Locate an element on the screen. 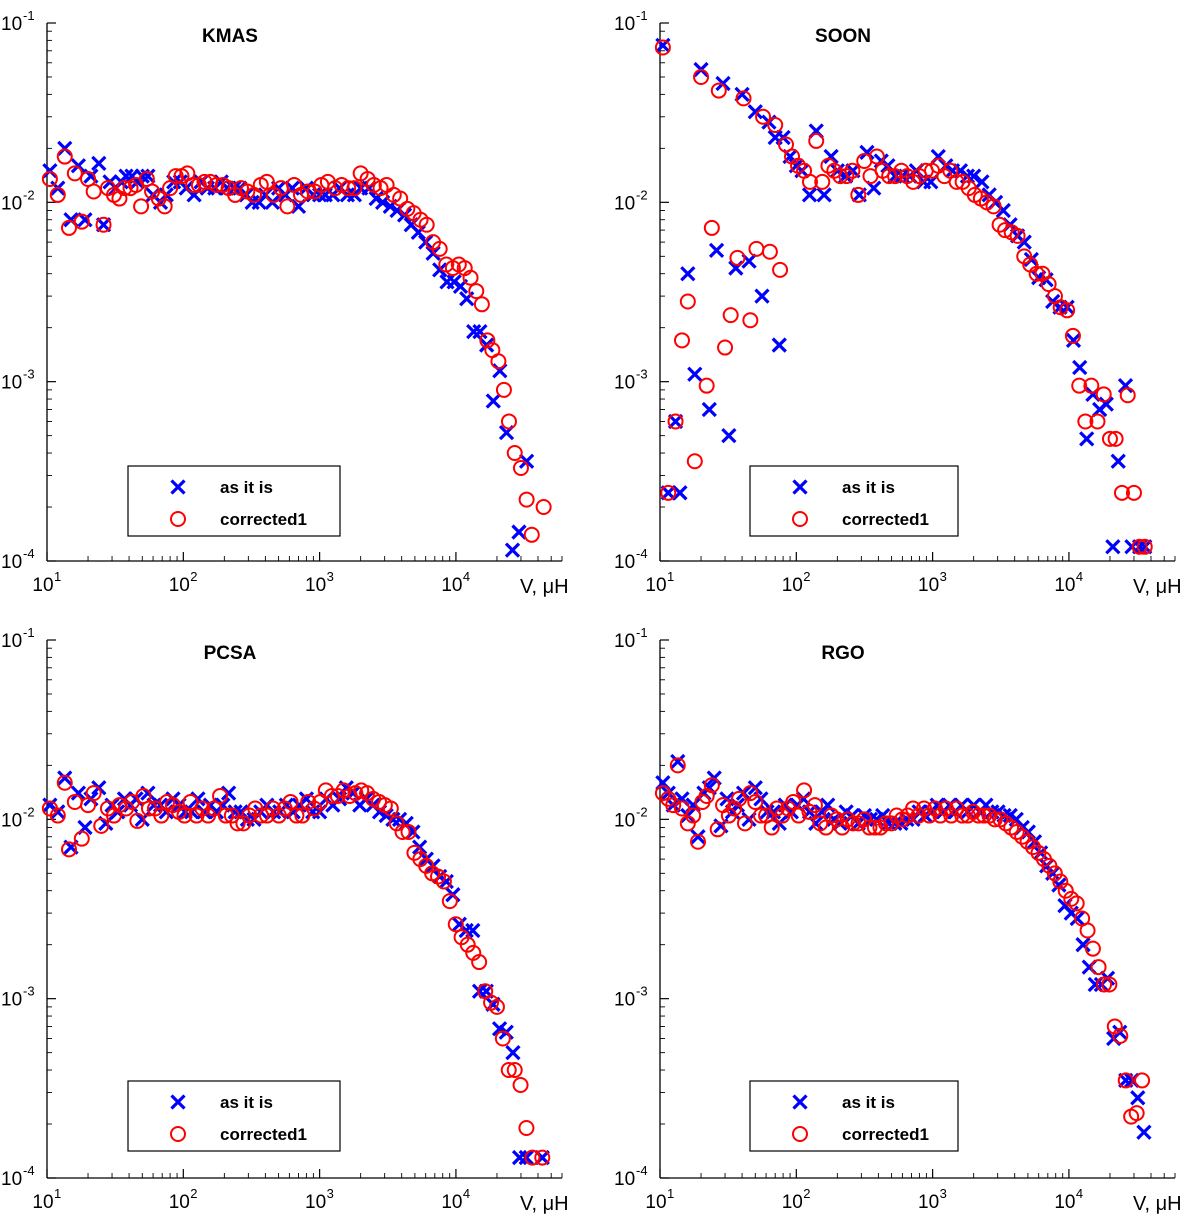 The width and height of the screenshot is (1200, 1224). legend-label: corrected1 is located at coordinates (263, 1134).